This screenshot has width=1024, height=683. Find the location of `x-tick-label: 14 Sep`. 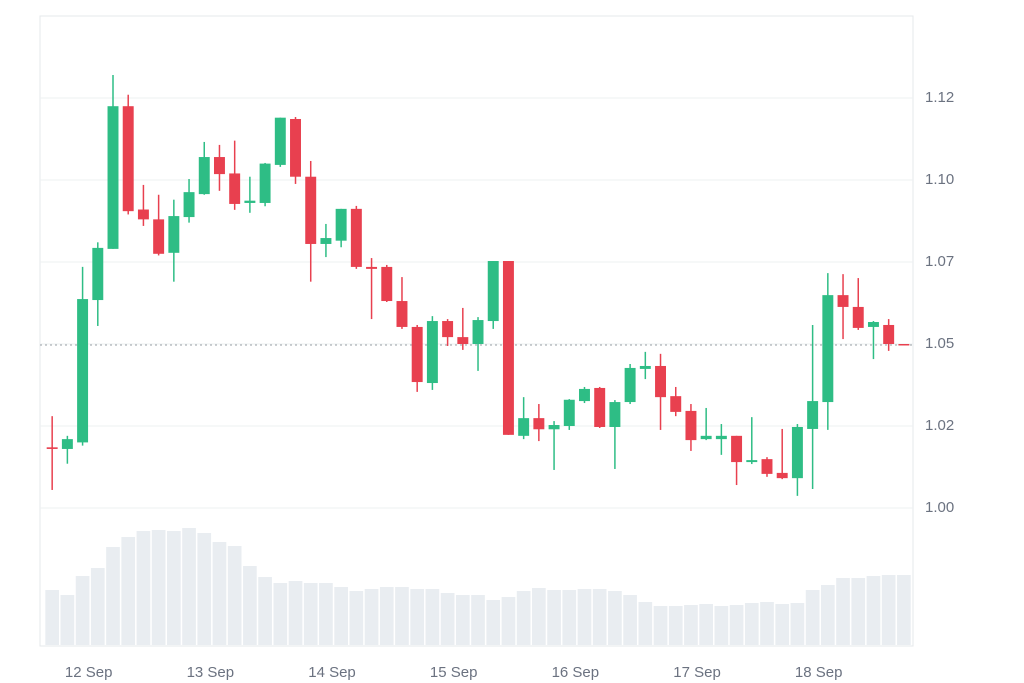

x-tick-label: 14 Sep is located at coordinates (332, 672).